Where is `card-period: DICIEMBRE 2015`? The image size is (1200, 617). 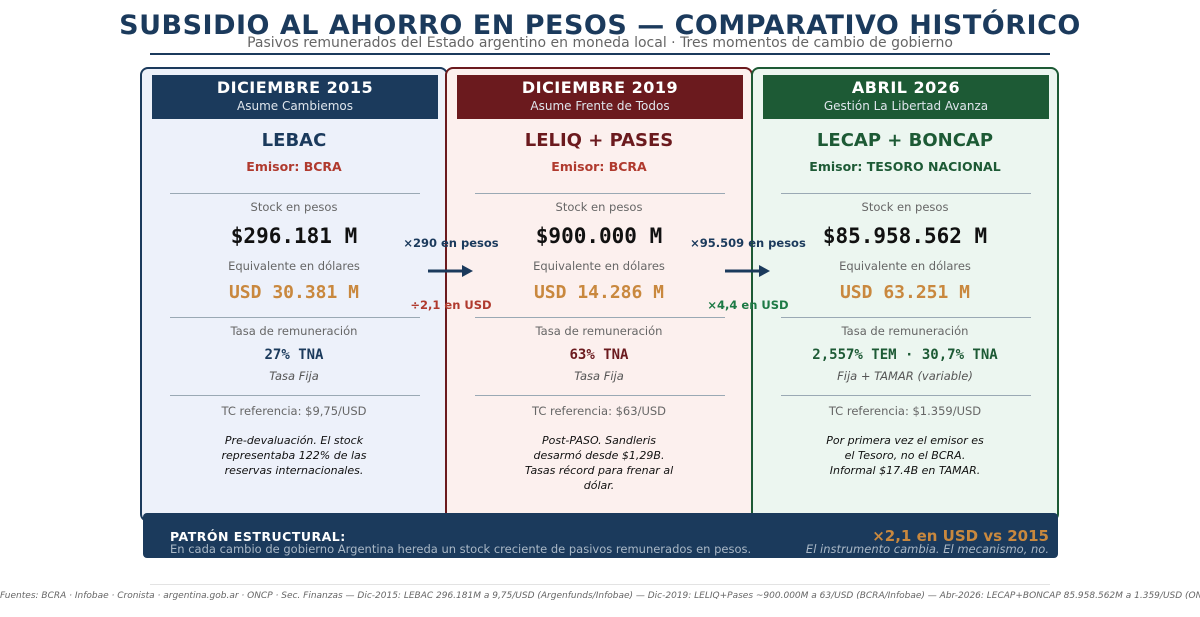 card-period: DICIEMBRE 2015 is located at coordinates (295, 87).